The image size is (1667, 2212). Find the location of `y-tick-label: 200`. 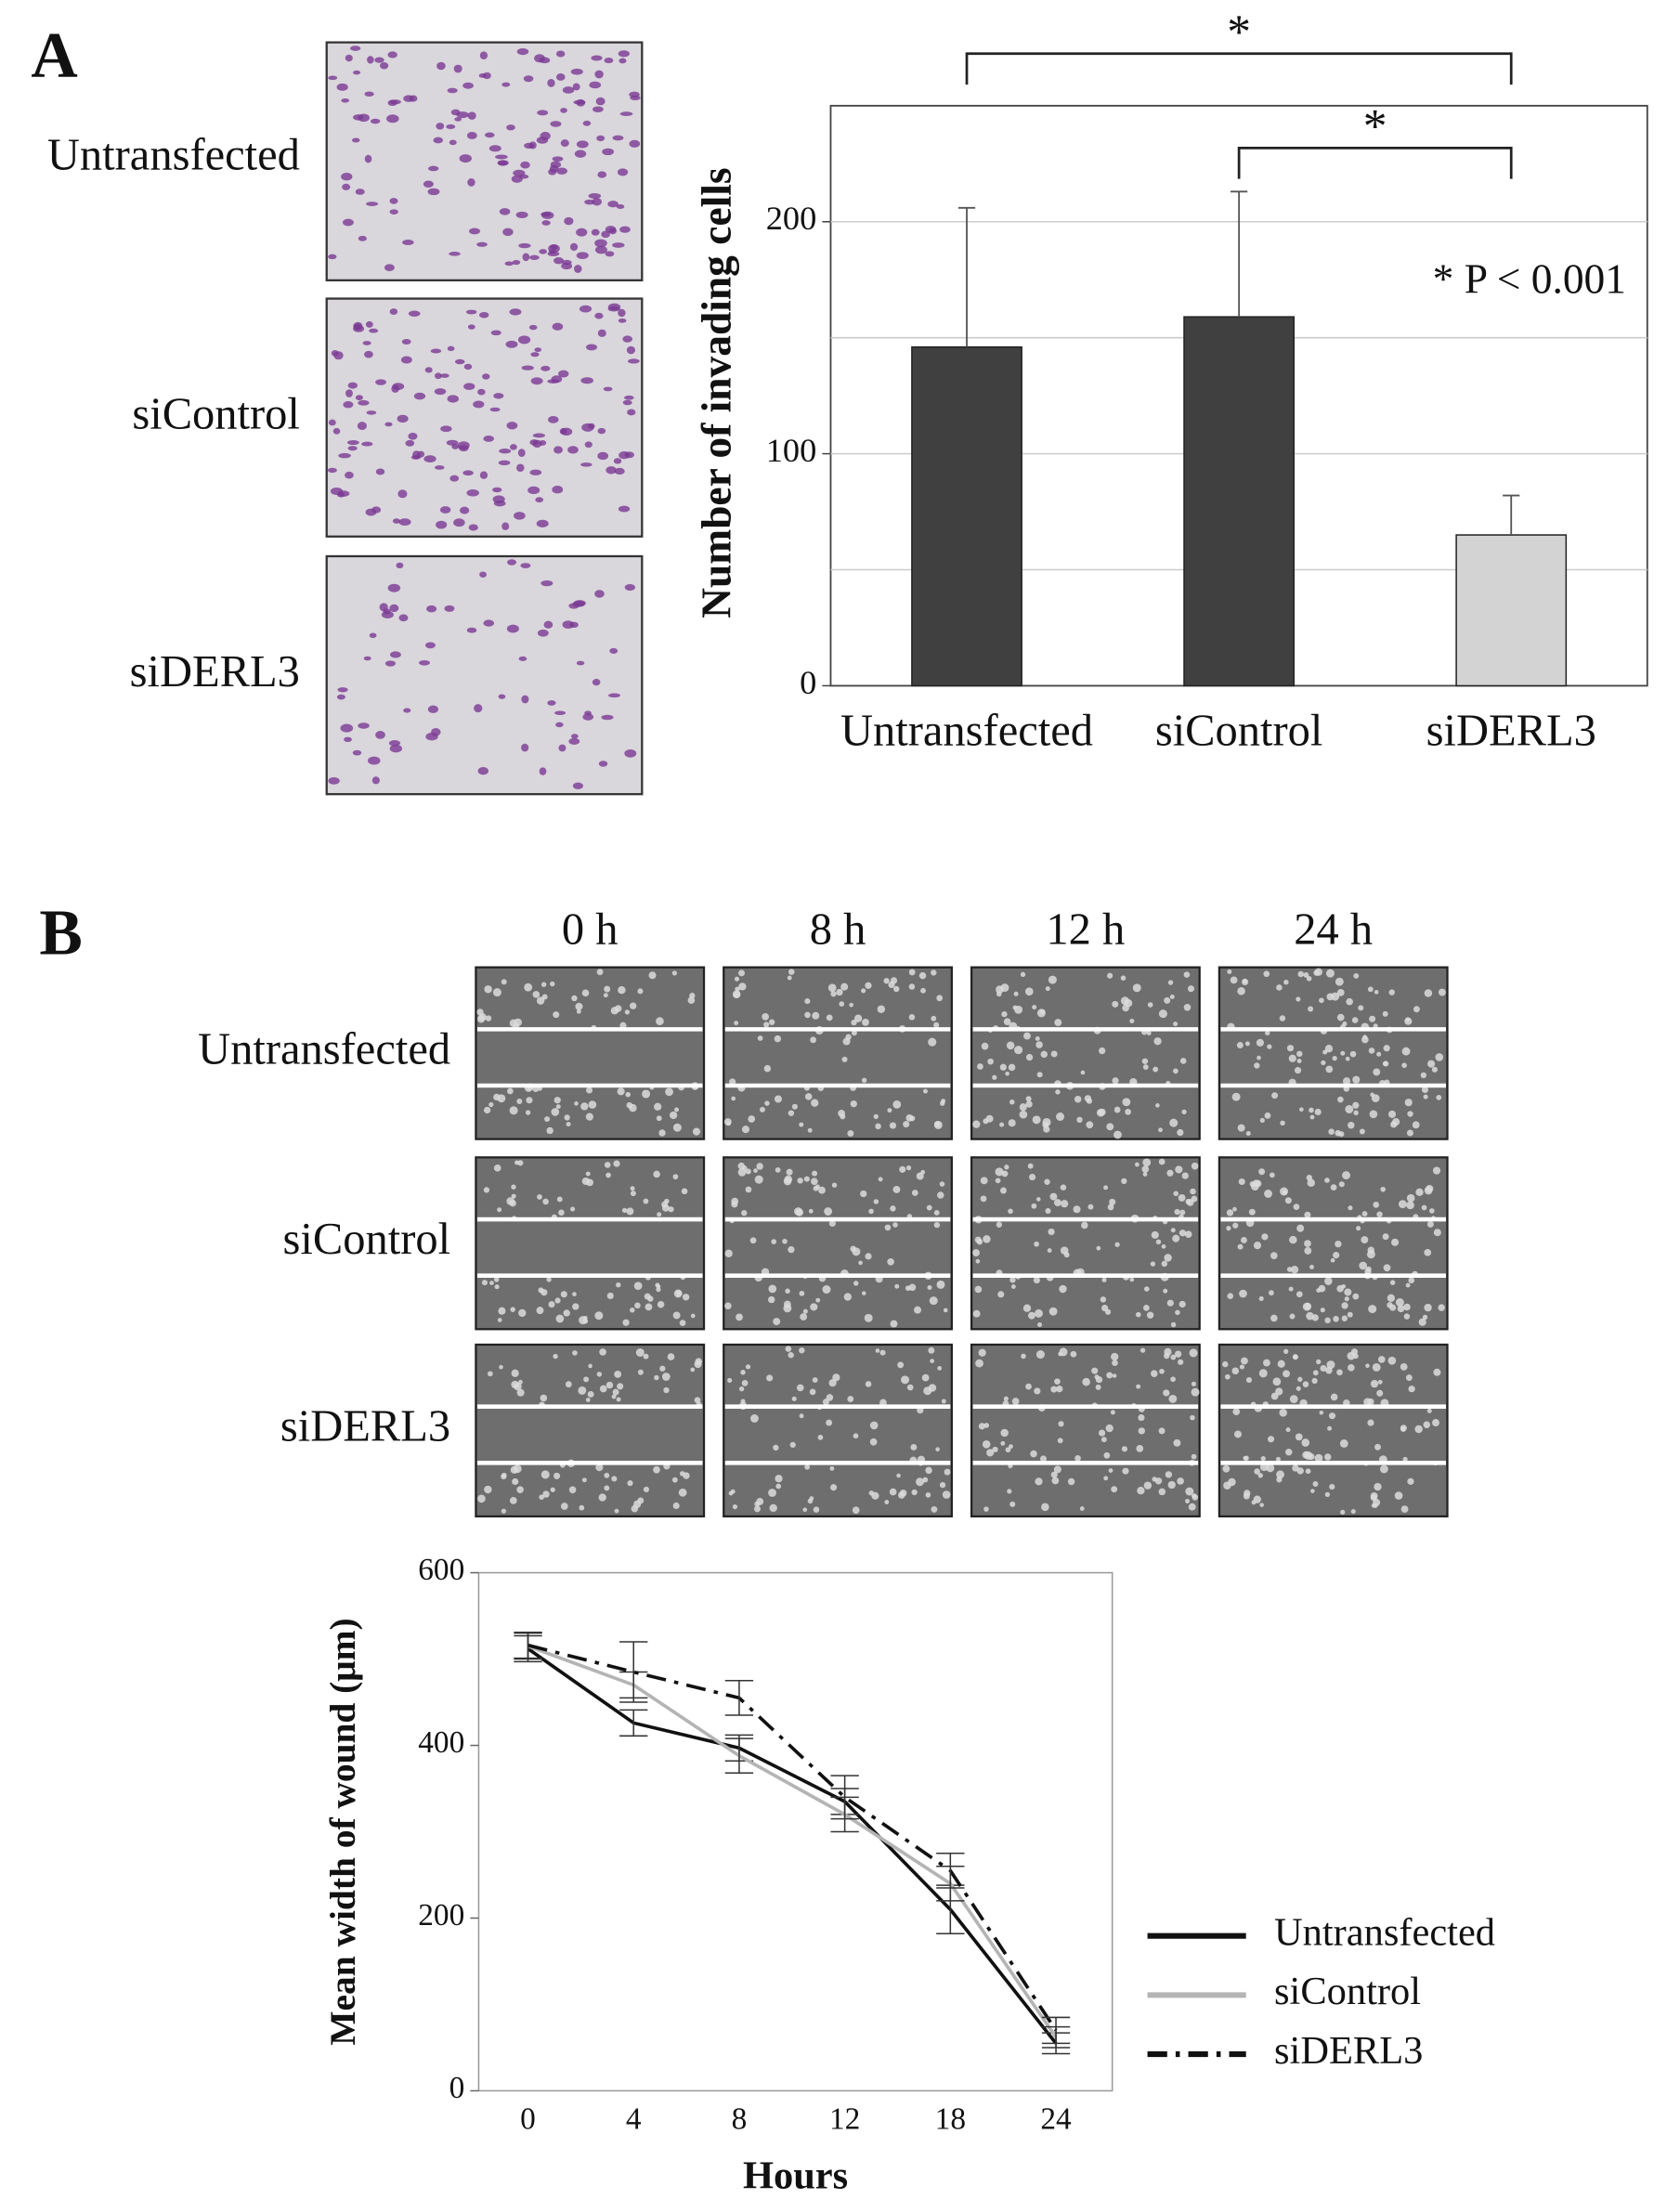

y-tick-label: 200 is located at coordinates (441, 1915).